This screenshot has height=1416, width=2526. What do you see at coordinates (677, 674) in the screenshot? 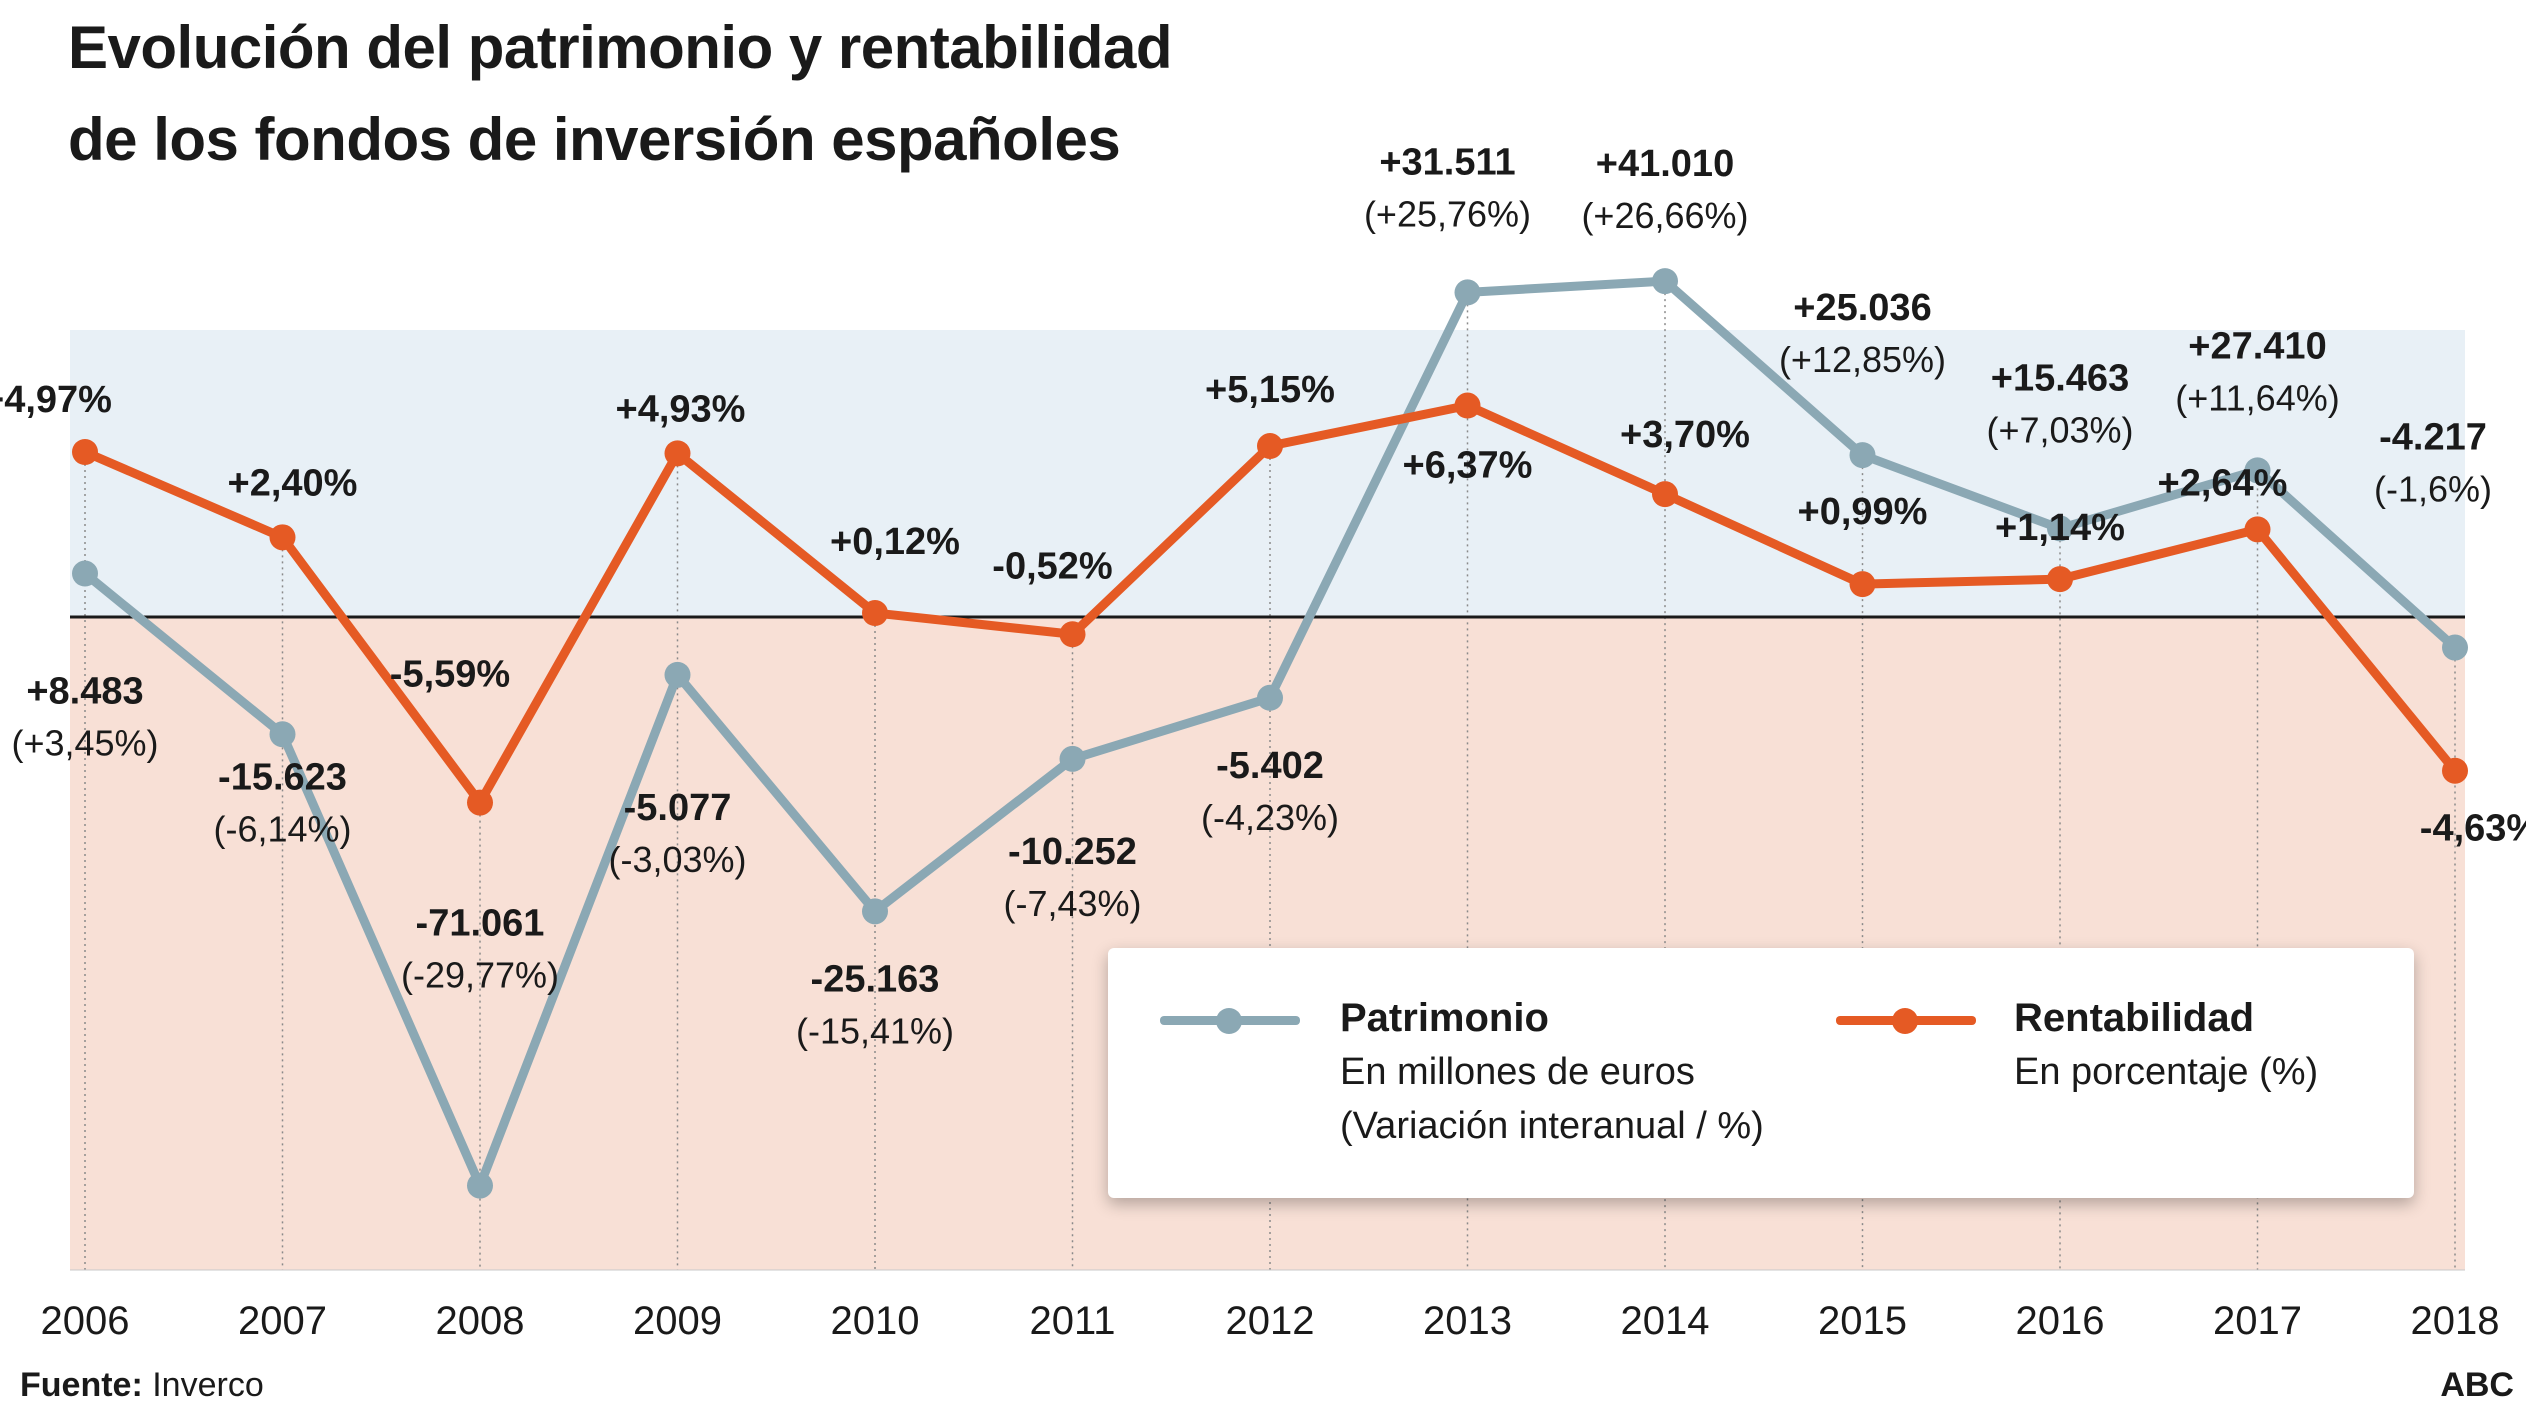
I see `patrimonio-point-2009` at bounding box center [677, 674].